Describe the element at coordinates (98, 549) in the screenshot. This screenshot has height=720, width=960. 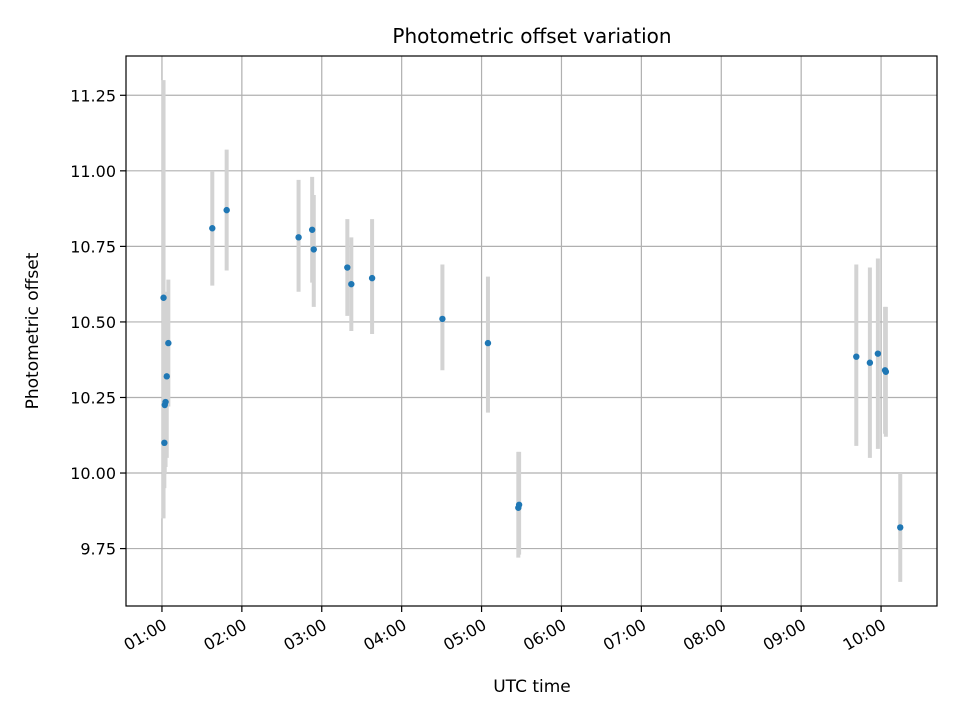
I see `y-tick-label: 9.75` at that location.